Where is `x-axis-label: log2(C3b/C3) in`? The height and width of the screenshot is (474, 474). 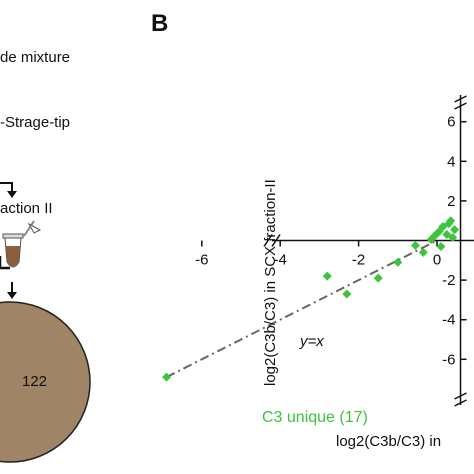 x-axis-label: log2(C3b/C3) in is located at coordinates (388, 441).